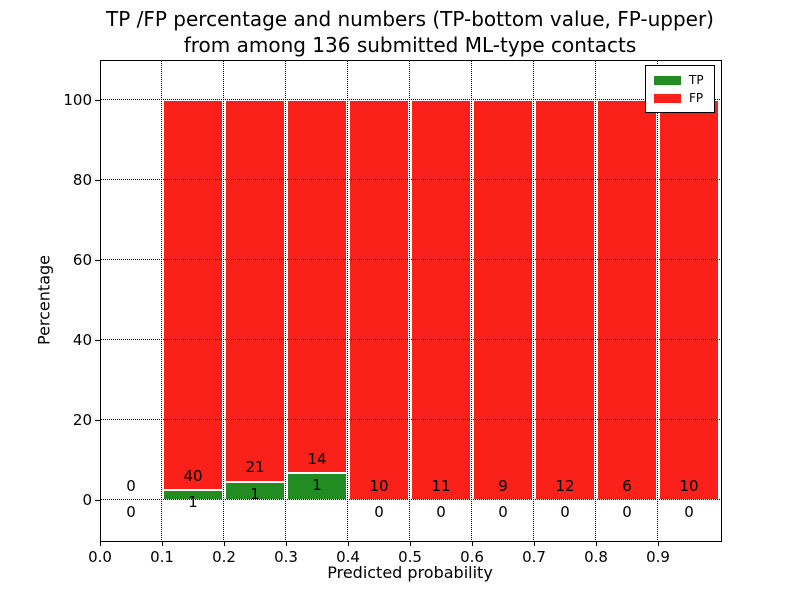  Describe the element at coordinates (82, 420) in the screenshot. I see `y-tick-label: 20` at that location.